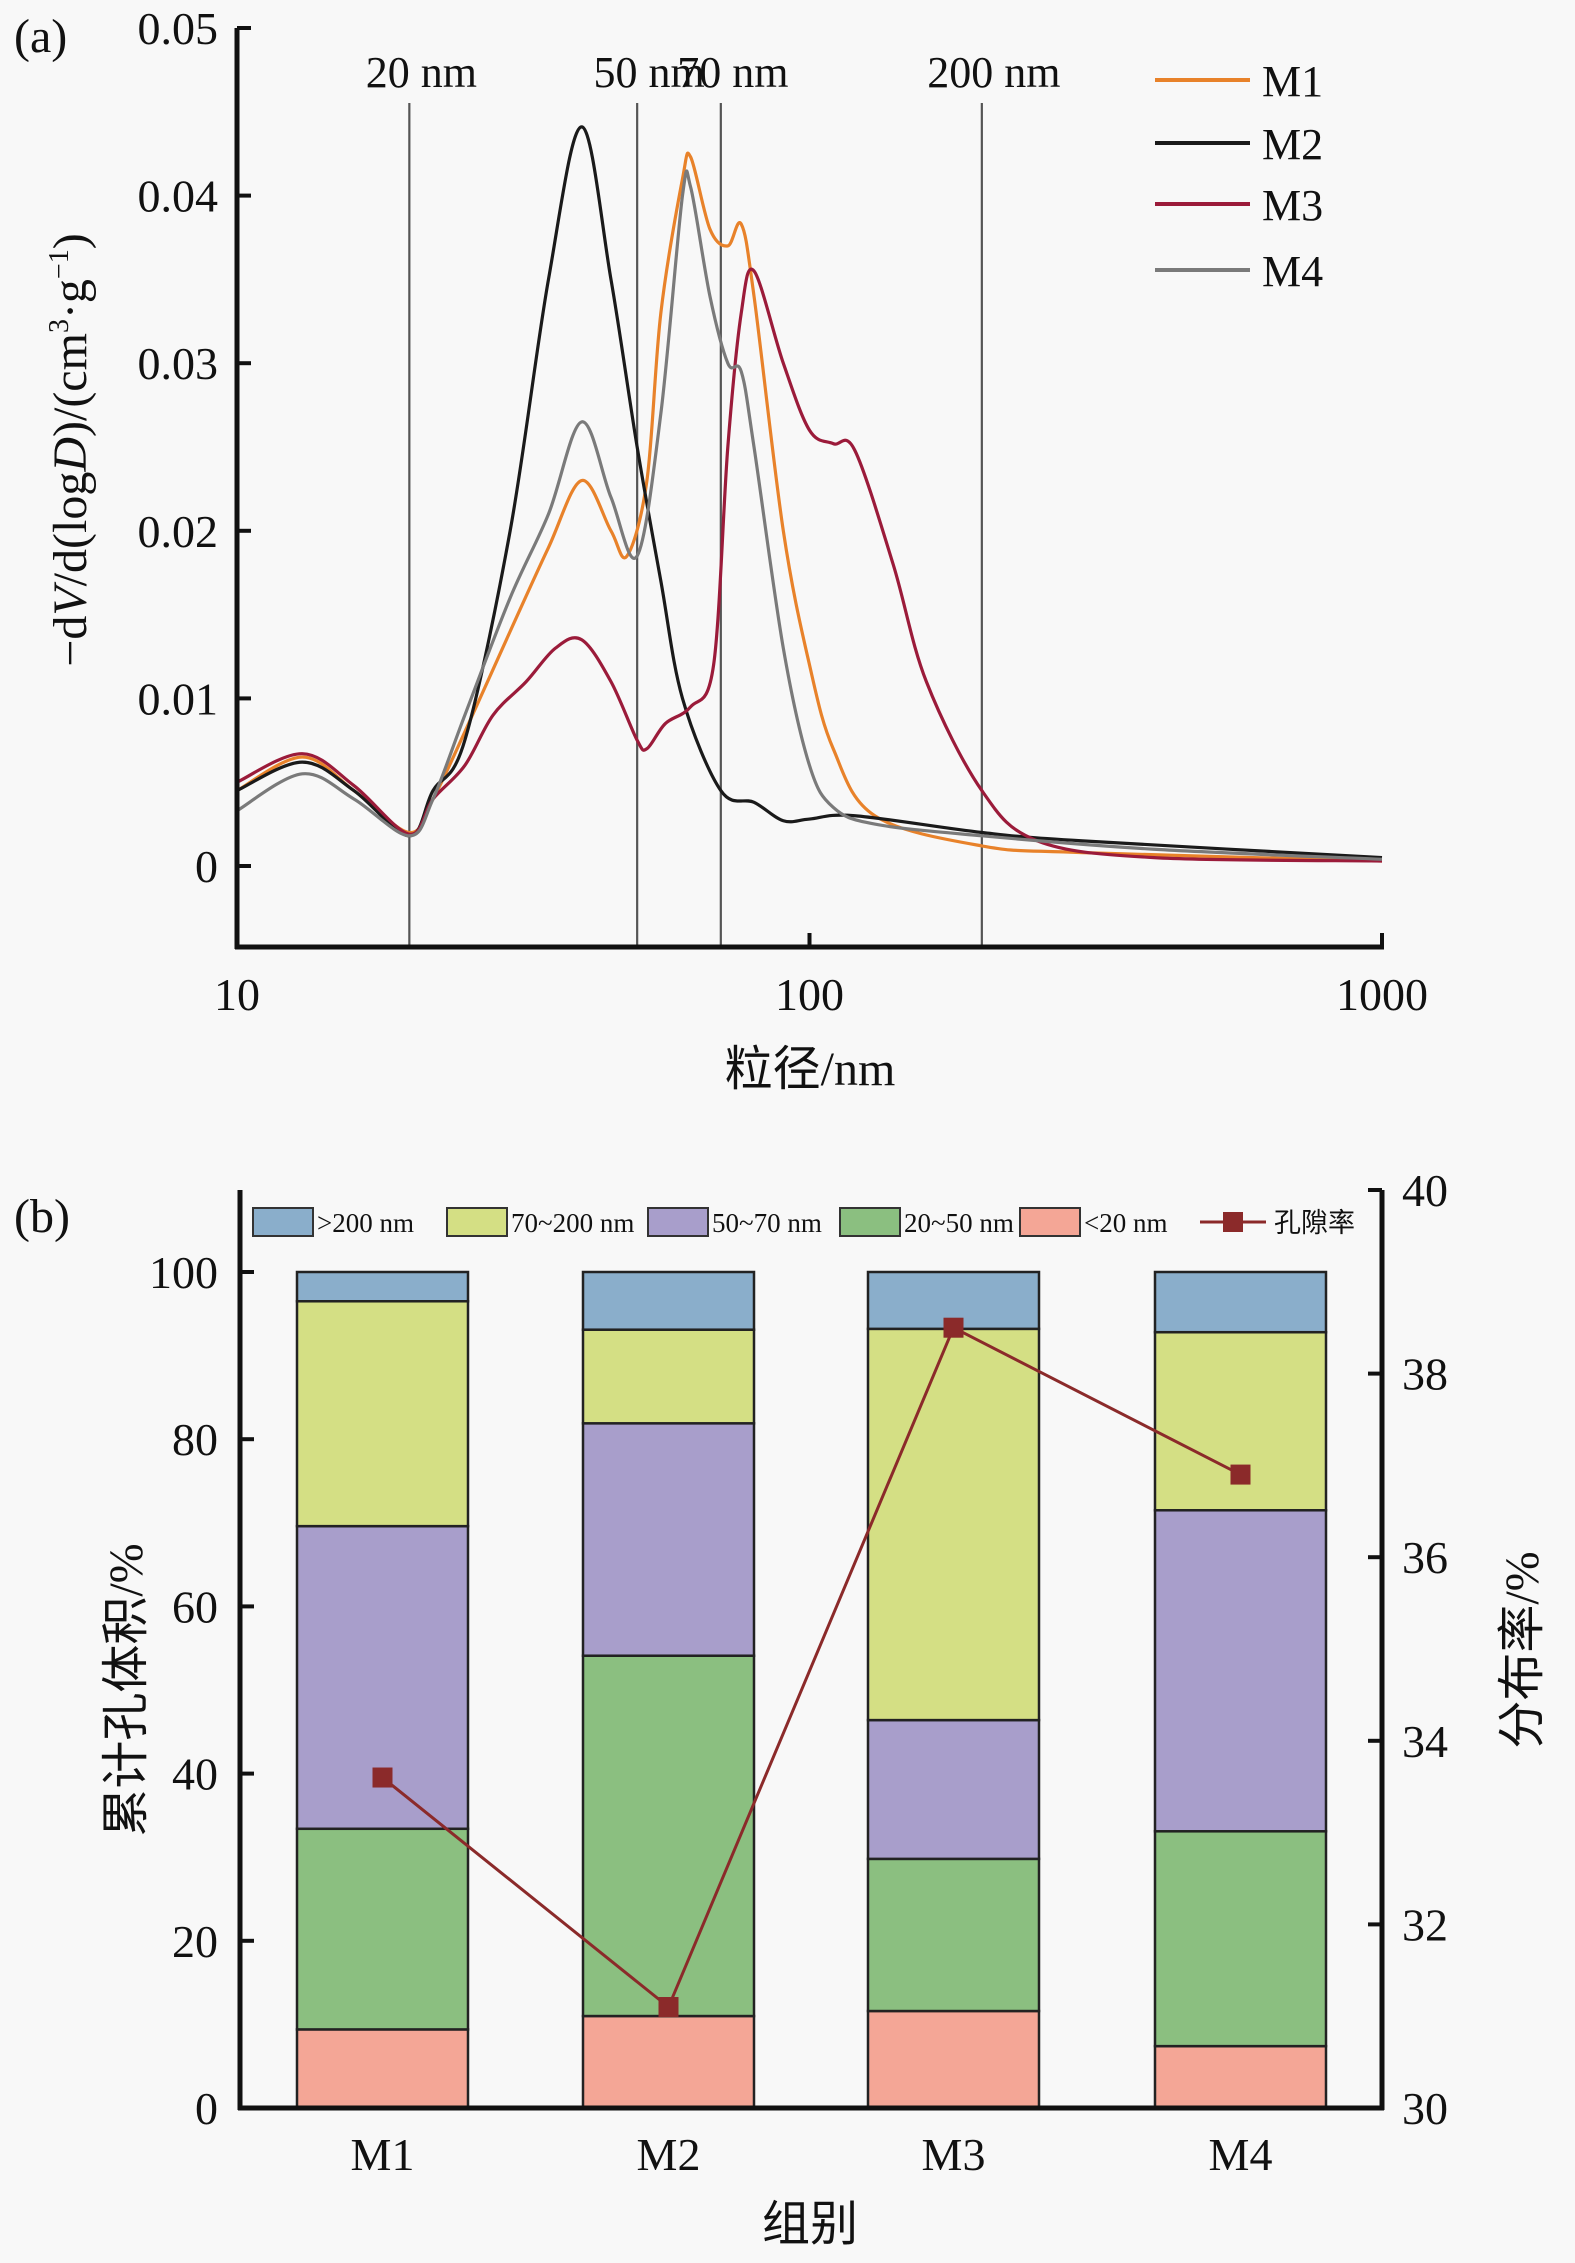 The height and width of the screenshot is (2263, 1575). What do you see at coordinates (42, 1216) in the screenshot?
I see `panel-b-label: (b)` at bounding box center [42, 1216].